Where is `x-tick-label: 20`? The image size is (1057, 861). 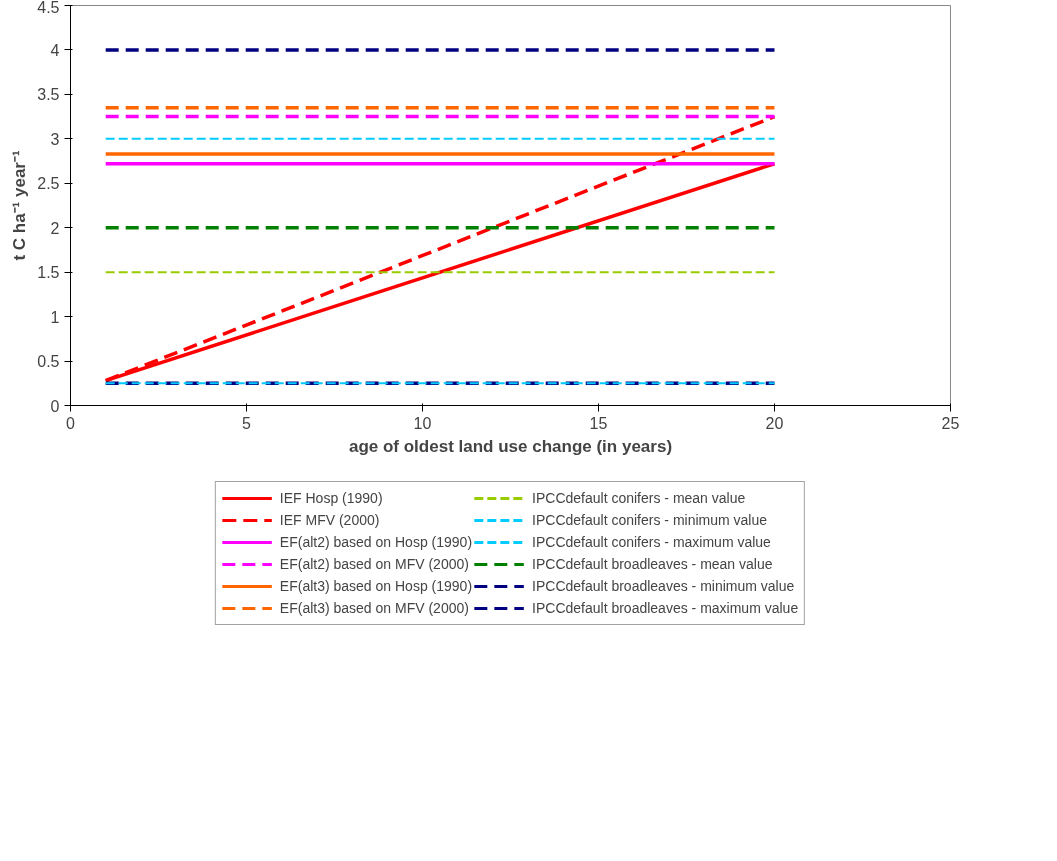 x-tick-label: 20 is located at coordinates (774, 423).